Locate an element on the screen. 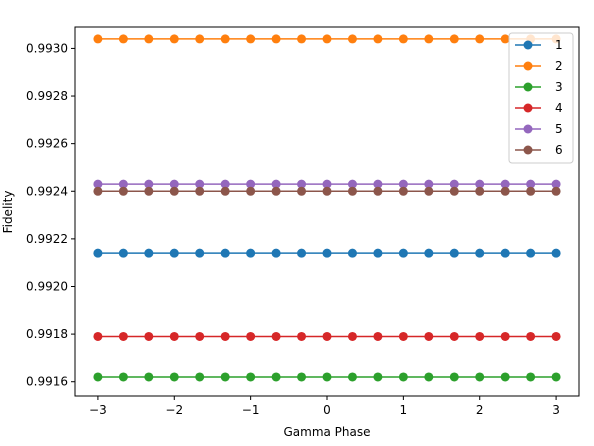 The height and width of the screenshot is (446, 594). y-tick-label: 0.9930 is located at coordinates (47, 48).